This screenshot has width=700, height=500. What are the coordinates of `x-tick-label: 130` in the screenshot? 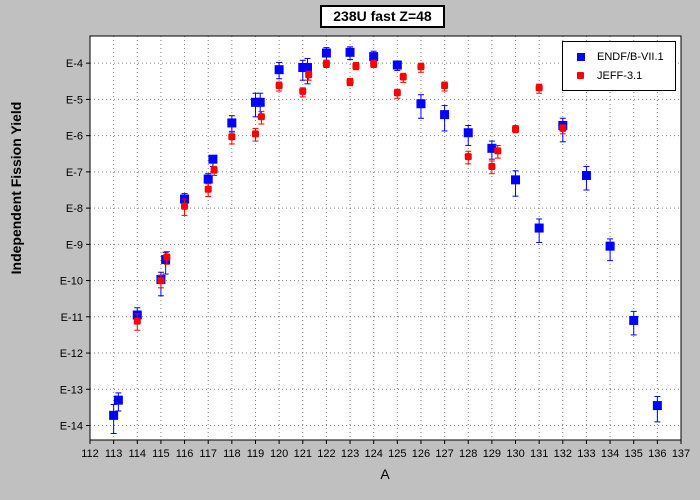 It's located at (515, 454).